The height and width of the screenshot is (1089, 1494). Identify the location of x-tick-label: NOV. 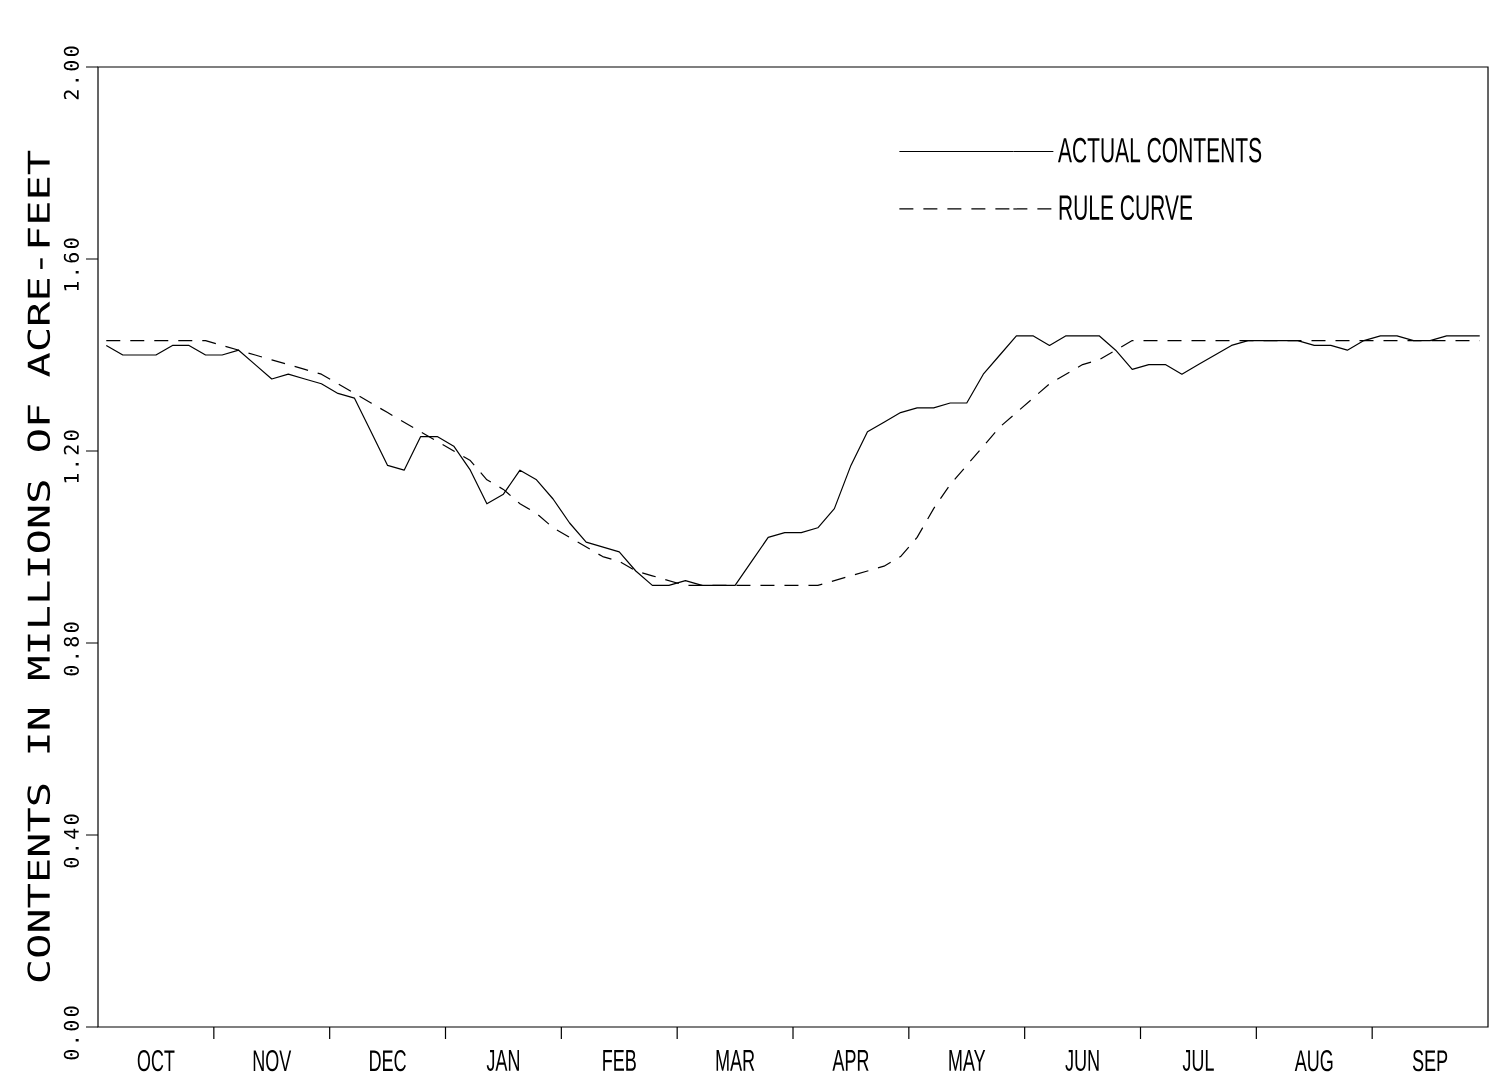
(272, 1061).